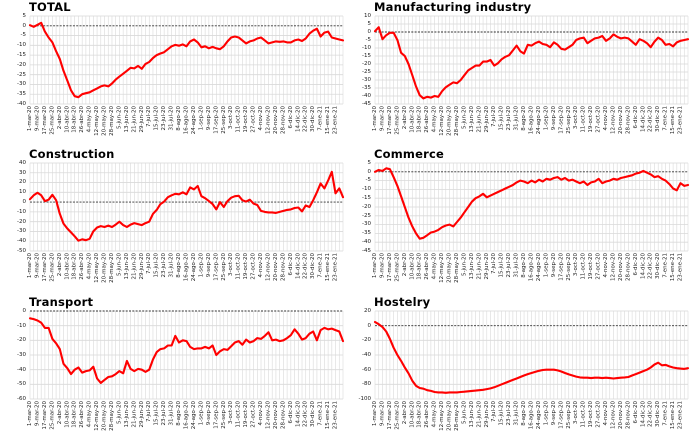  I want to click on y-tick-label: -25, so click(366, 215).